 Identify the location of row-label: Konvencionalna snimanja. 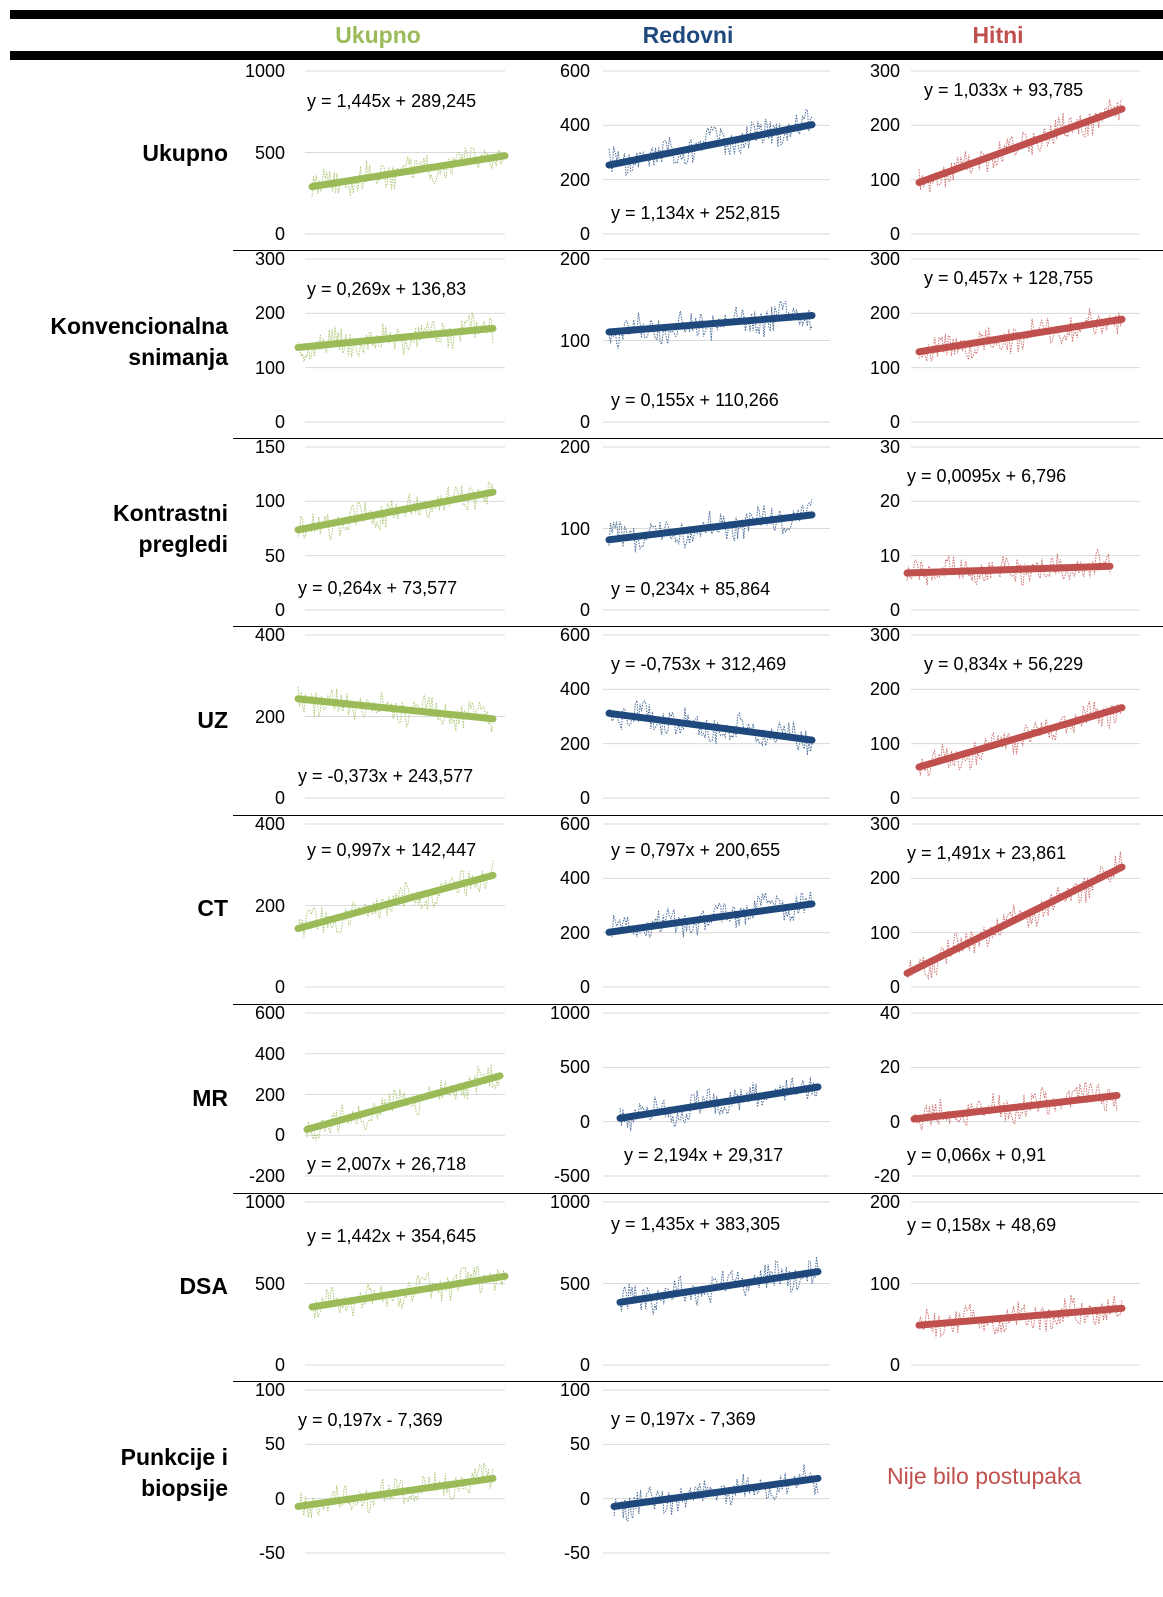
(114, 342).